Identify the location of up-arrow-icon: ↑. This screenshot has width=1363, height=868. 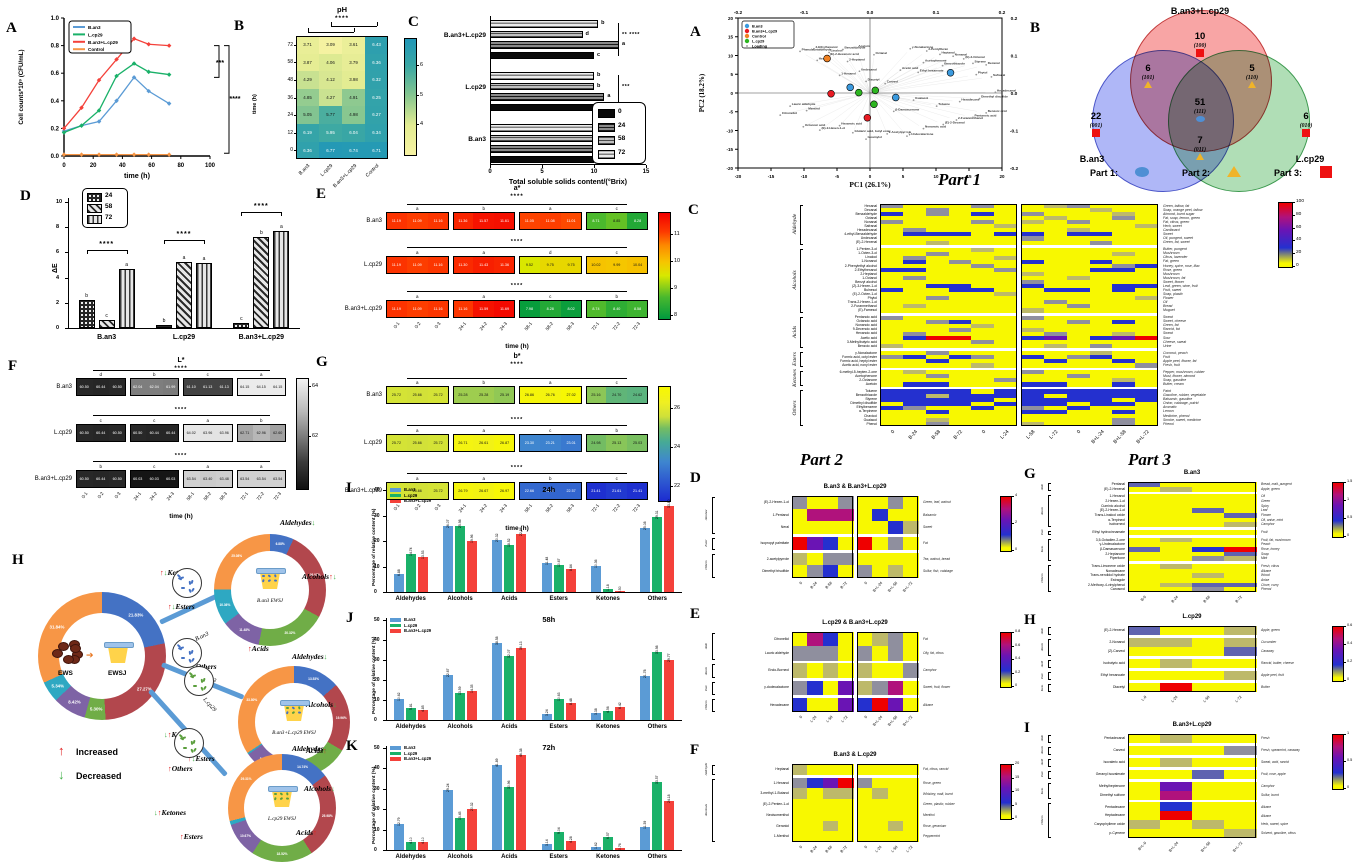
(190, 758).